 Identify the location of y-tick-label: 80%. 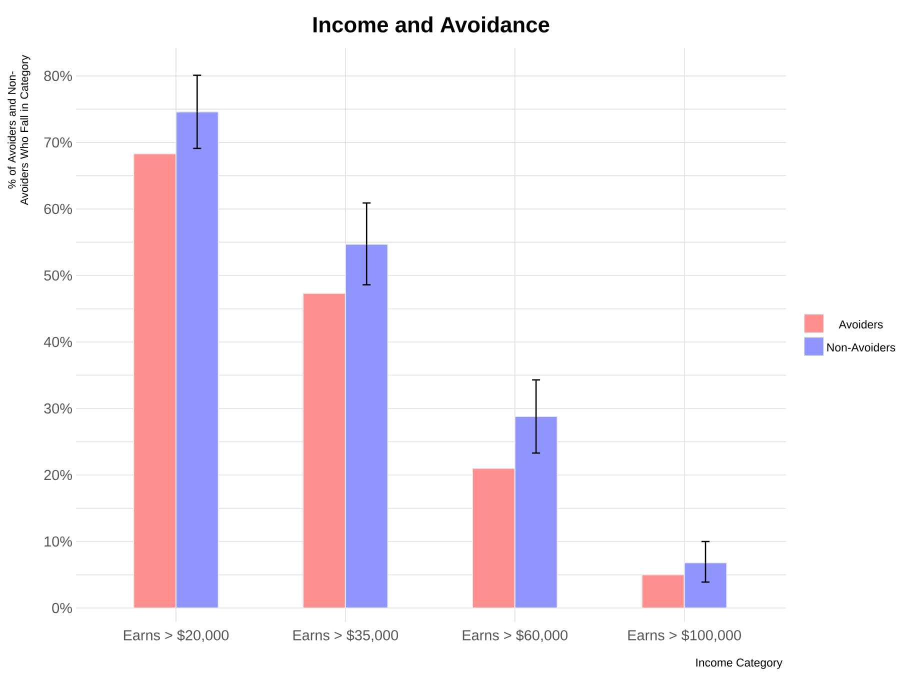
(58, 76).